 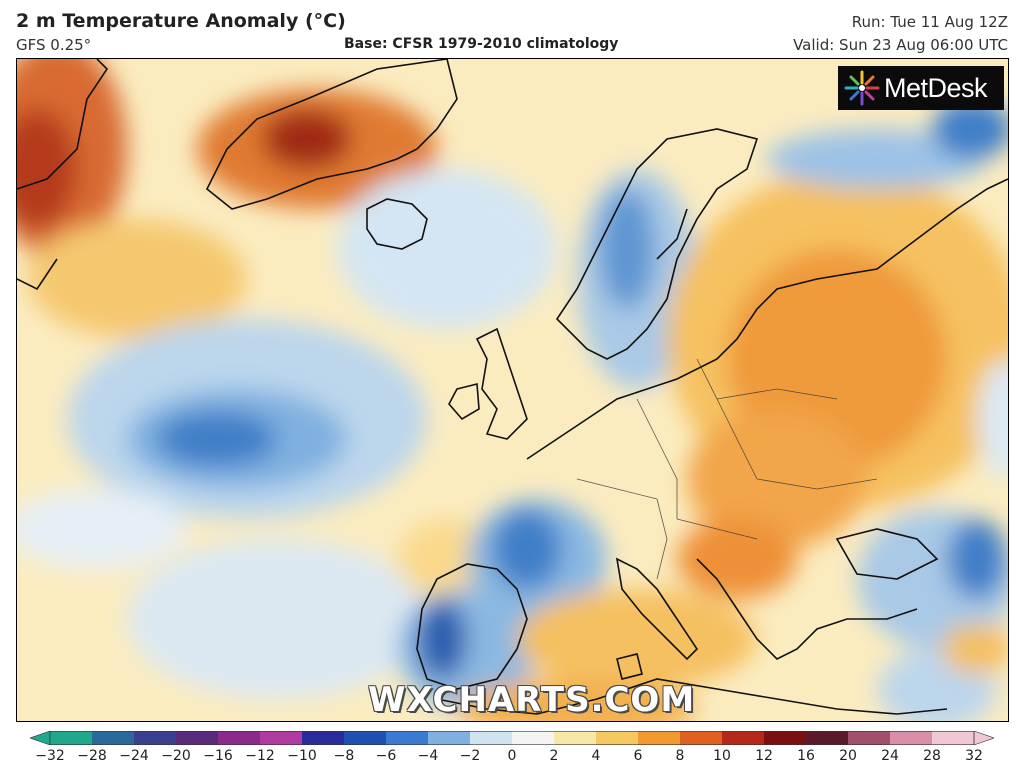 I want to click on colorbar-tick-label: −32, so click(x=50, y=756).